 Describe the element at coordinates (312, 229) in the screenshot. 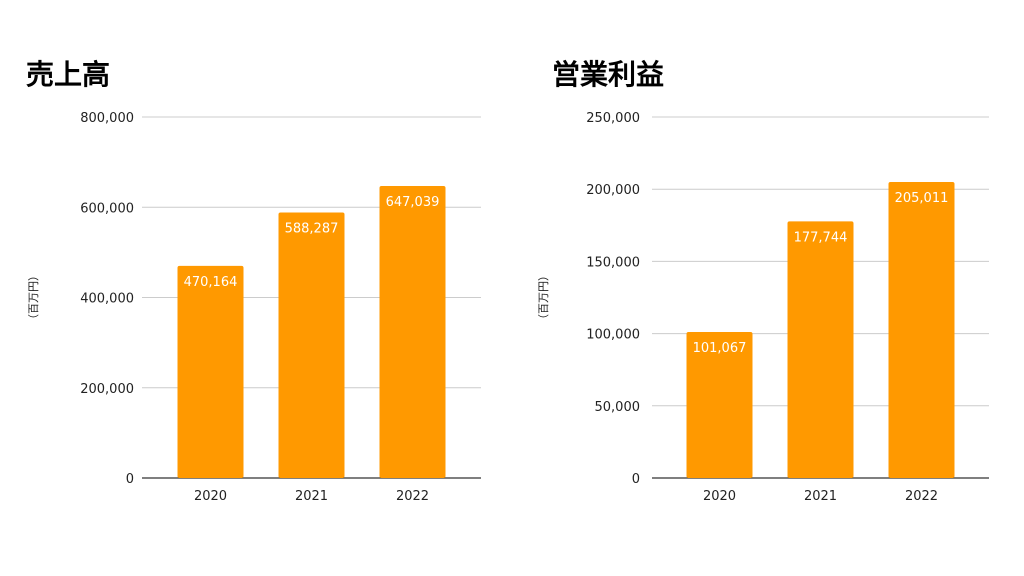

I see `revenue-bar-value-label: 588,287` at that location.